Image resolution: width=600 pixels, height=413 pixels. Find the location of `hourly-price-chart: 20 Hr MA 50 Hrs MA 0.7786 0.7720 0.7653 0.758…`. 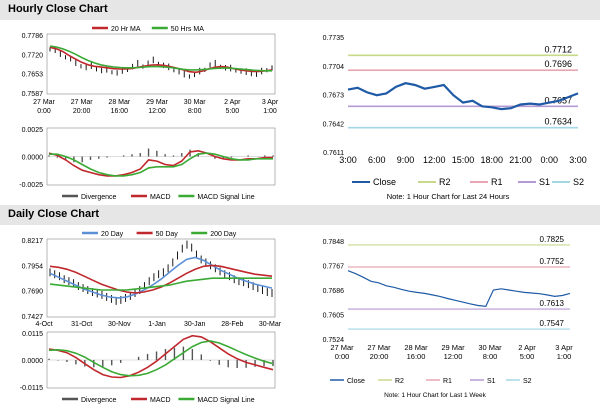

hourly-price-chart: 20 Hr MA 50 Hrs MA 0.7786 0.7720 0.7653 0.758… is located at coordinates (150, 71).